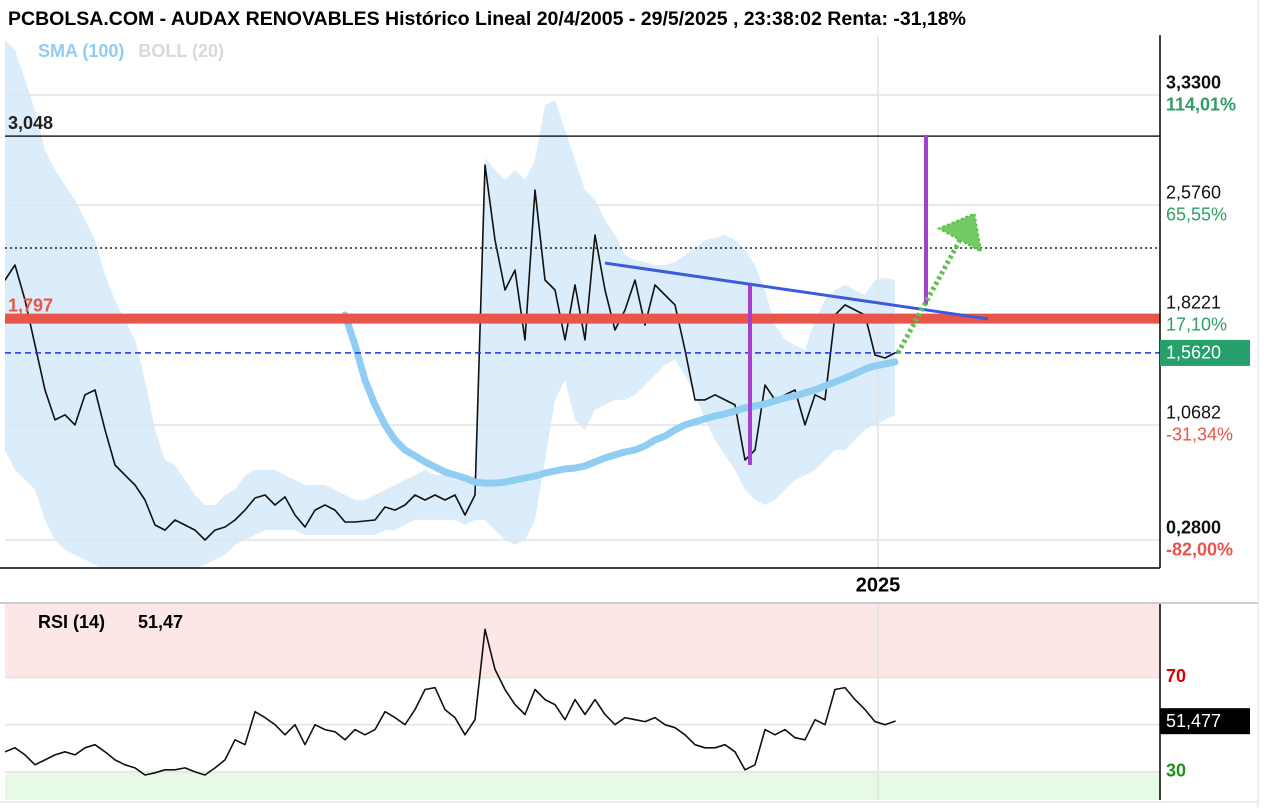 This screenshot has height=808, width=1264. Describe the element at coordinates (1193, 353) in the screenshot. I see `price-label: 1,5620` at that location.